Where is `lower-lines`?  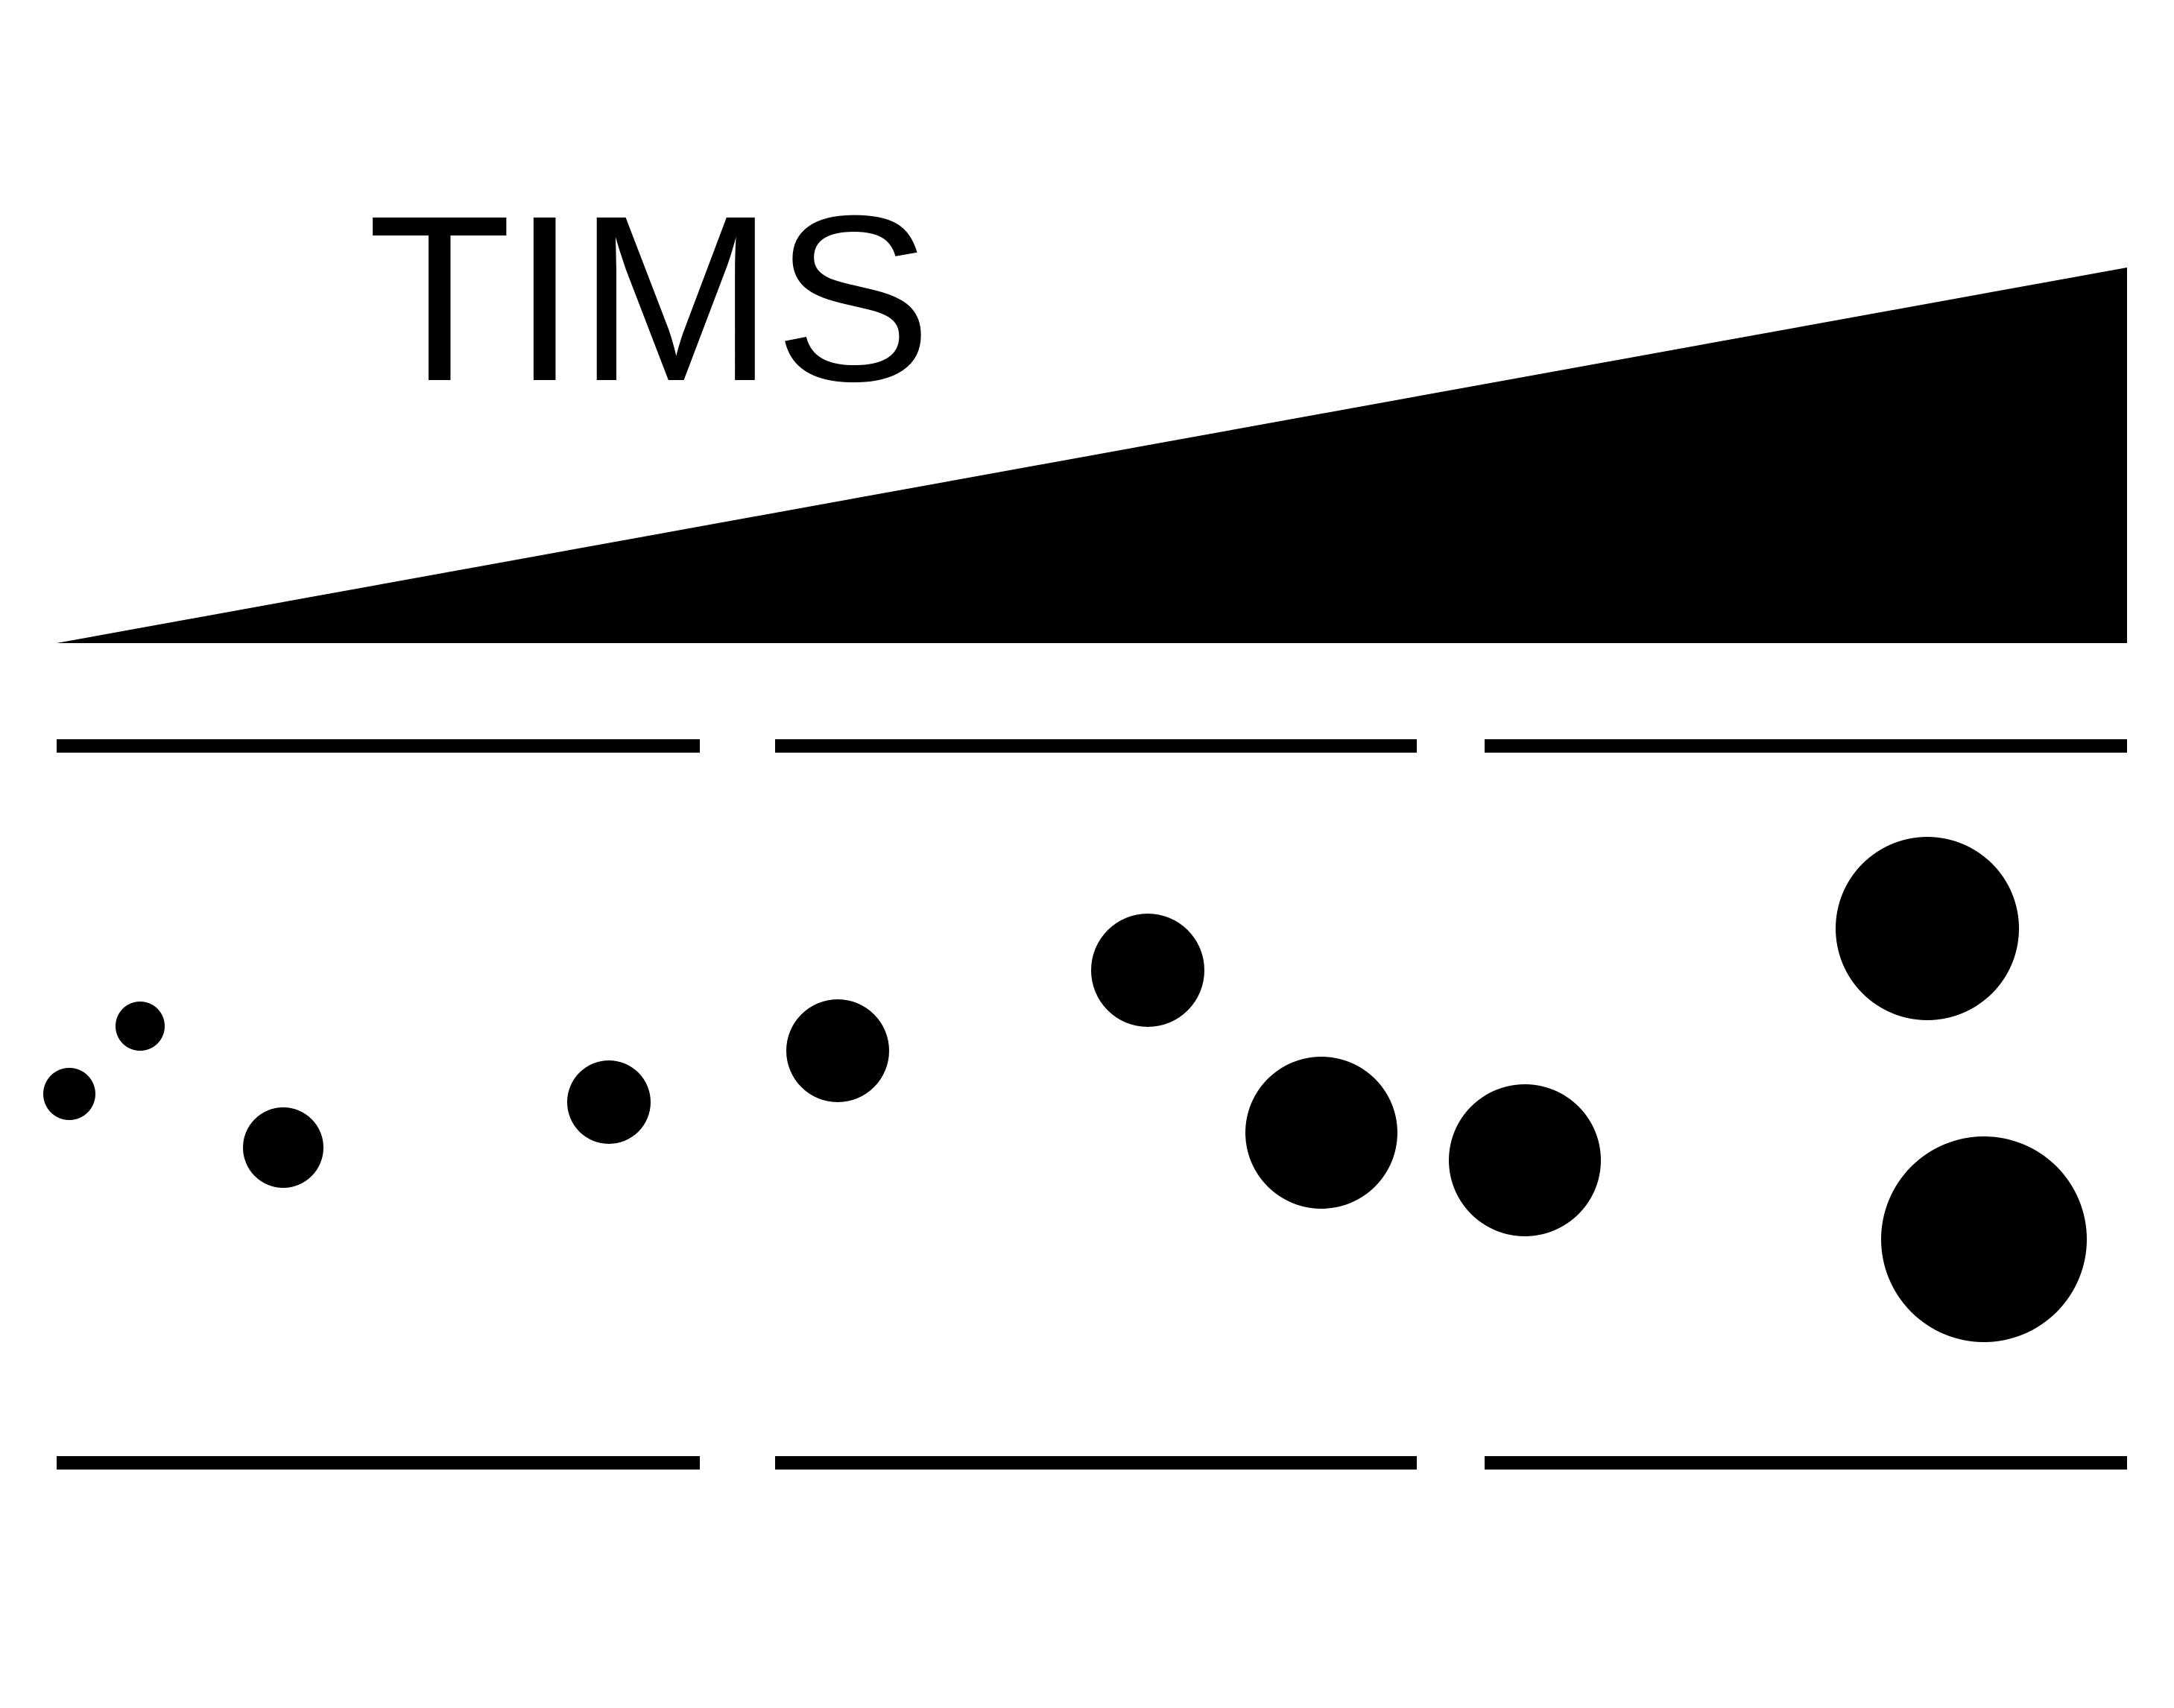
lower-lines is located at coordinates (1092, 1463).